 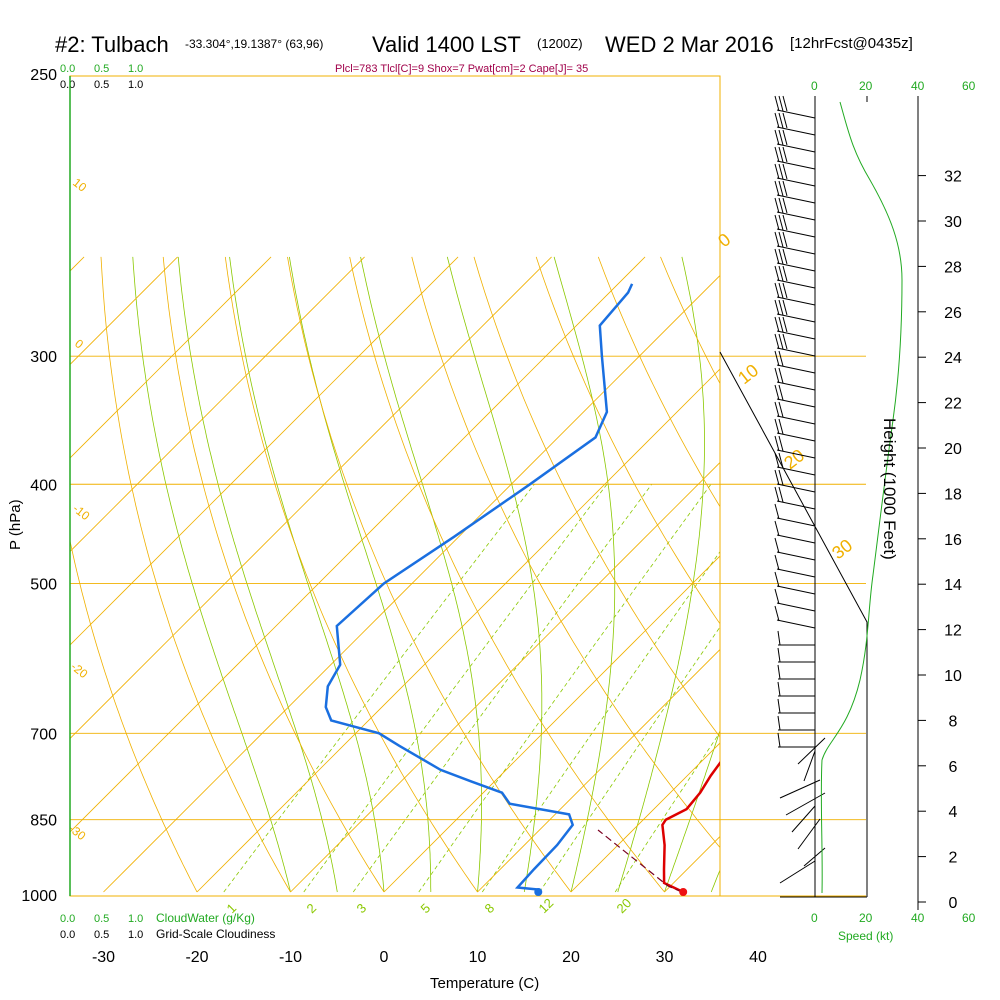 What do you see at coordinates (490, 908) in the screenshot?
I see `mixing-ratio-label: 8` at bounding box center [490, 908].